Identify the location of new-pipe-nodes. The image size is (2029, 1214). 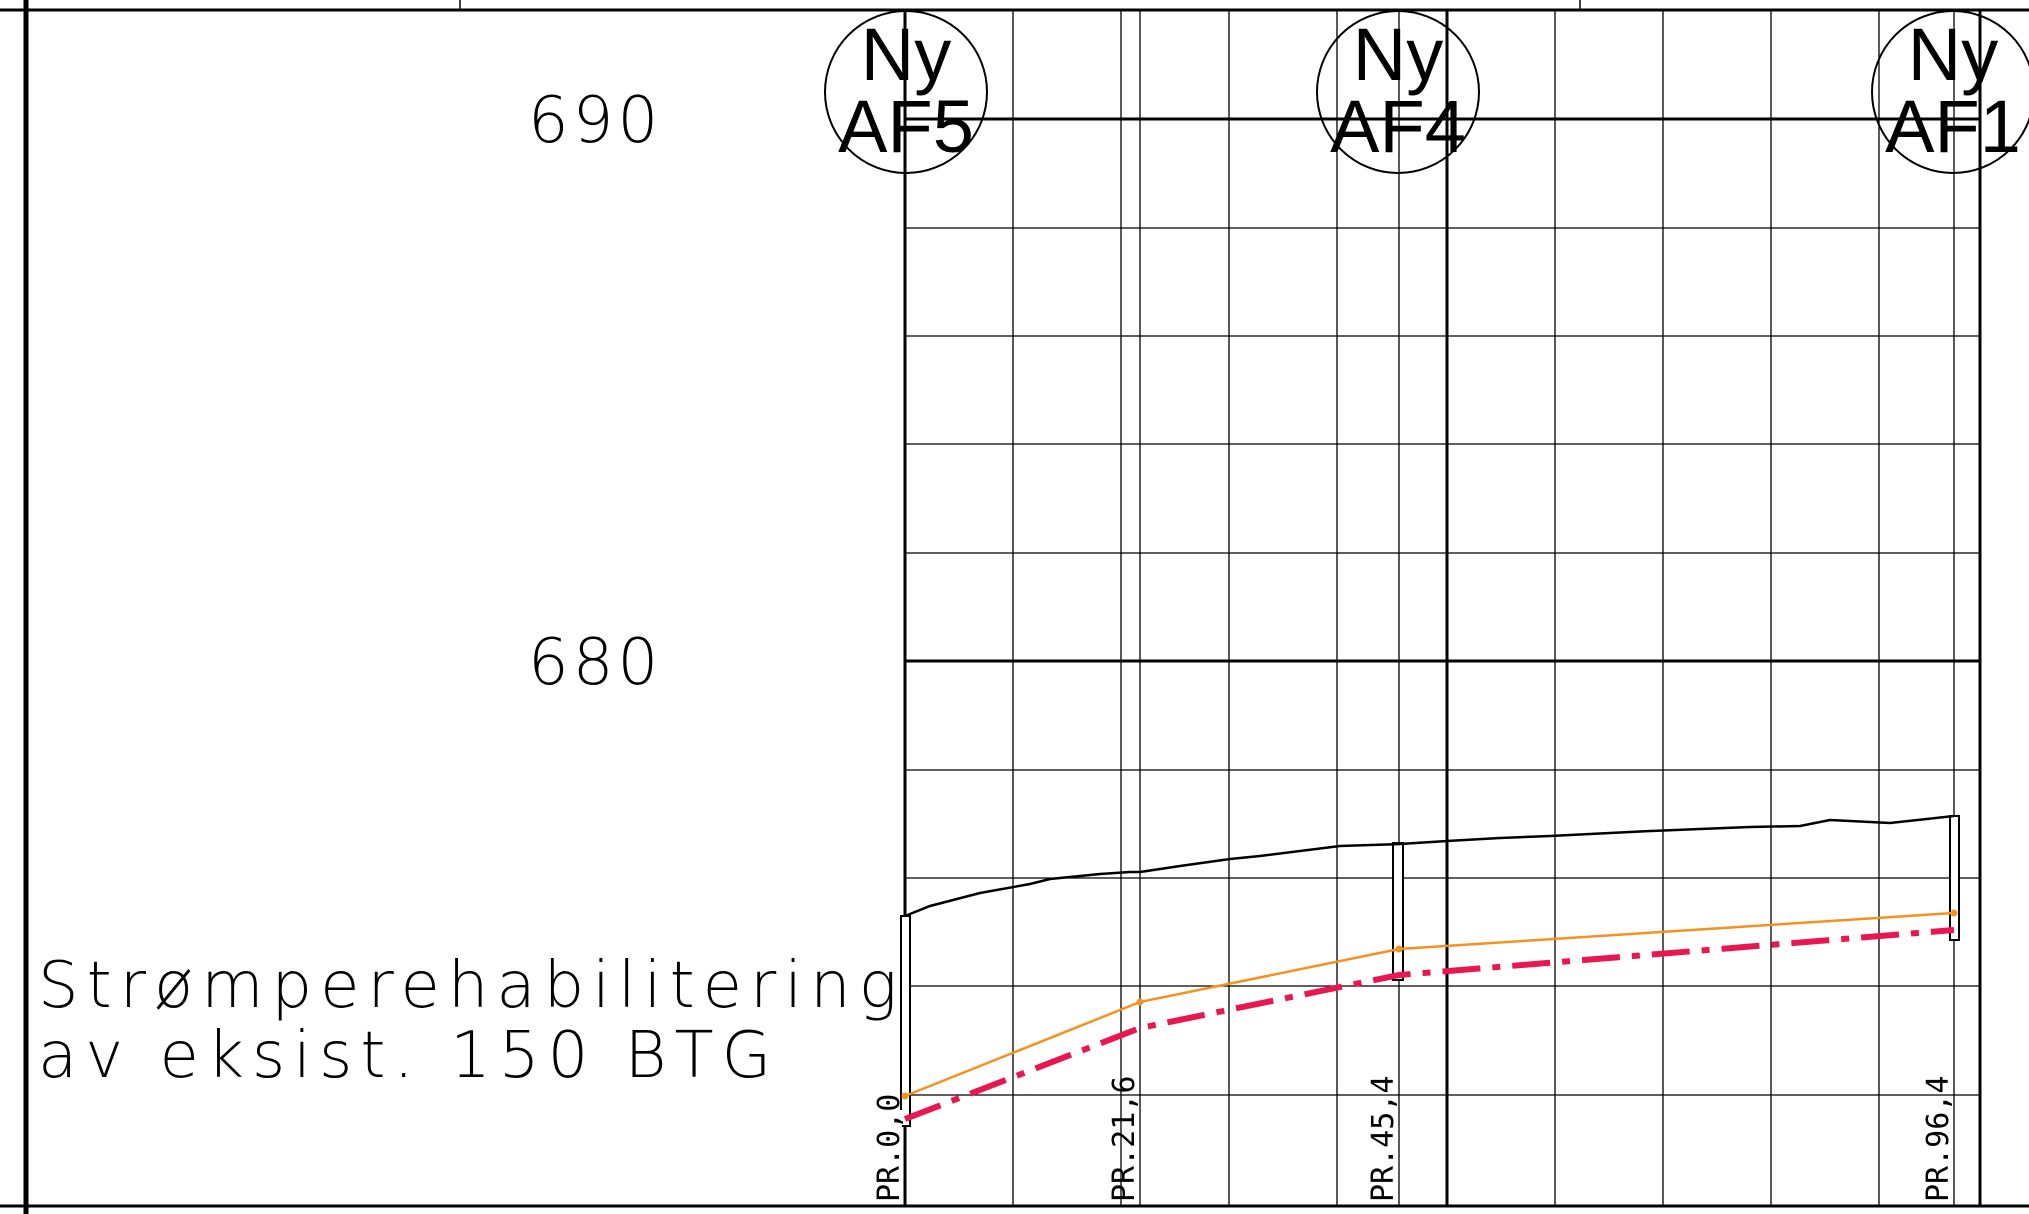
(1429, 1004).